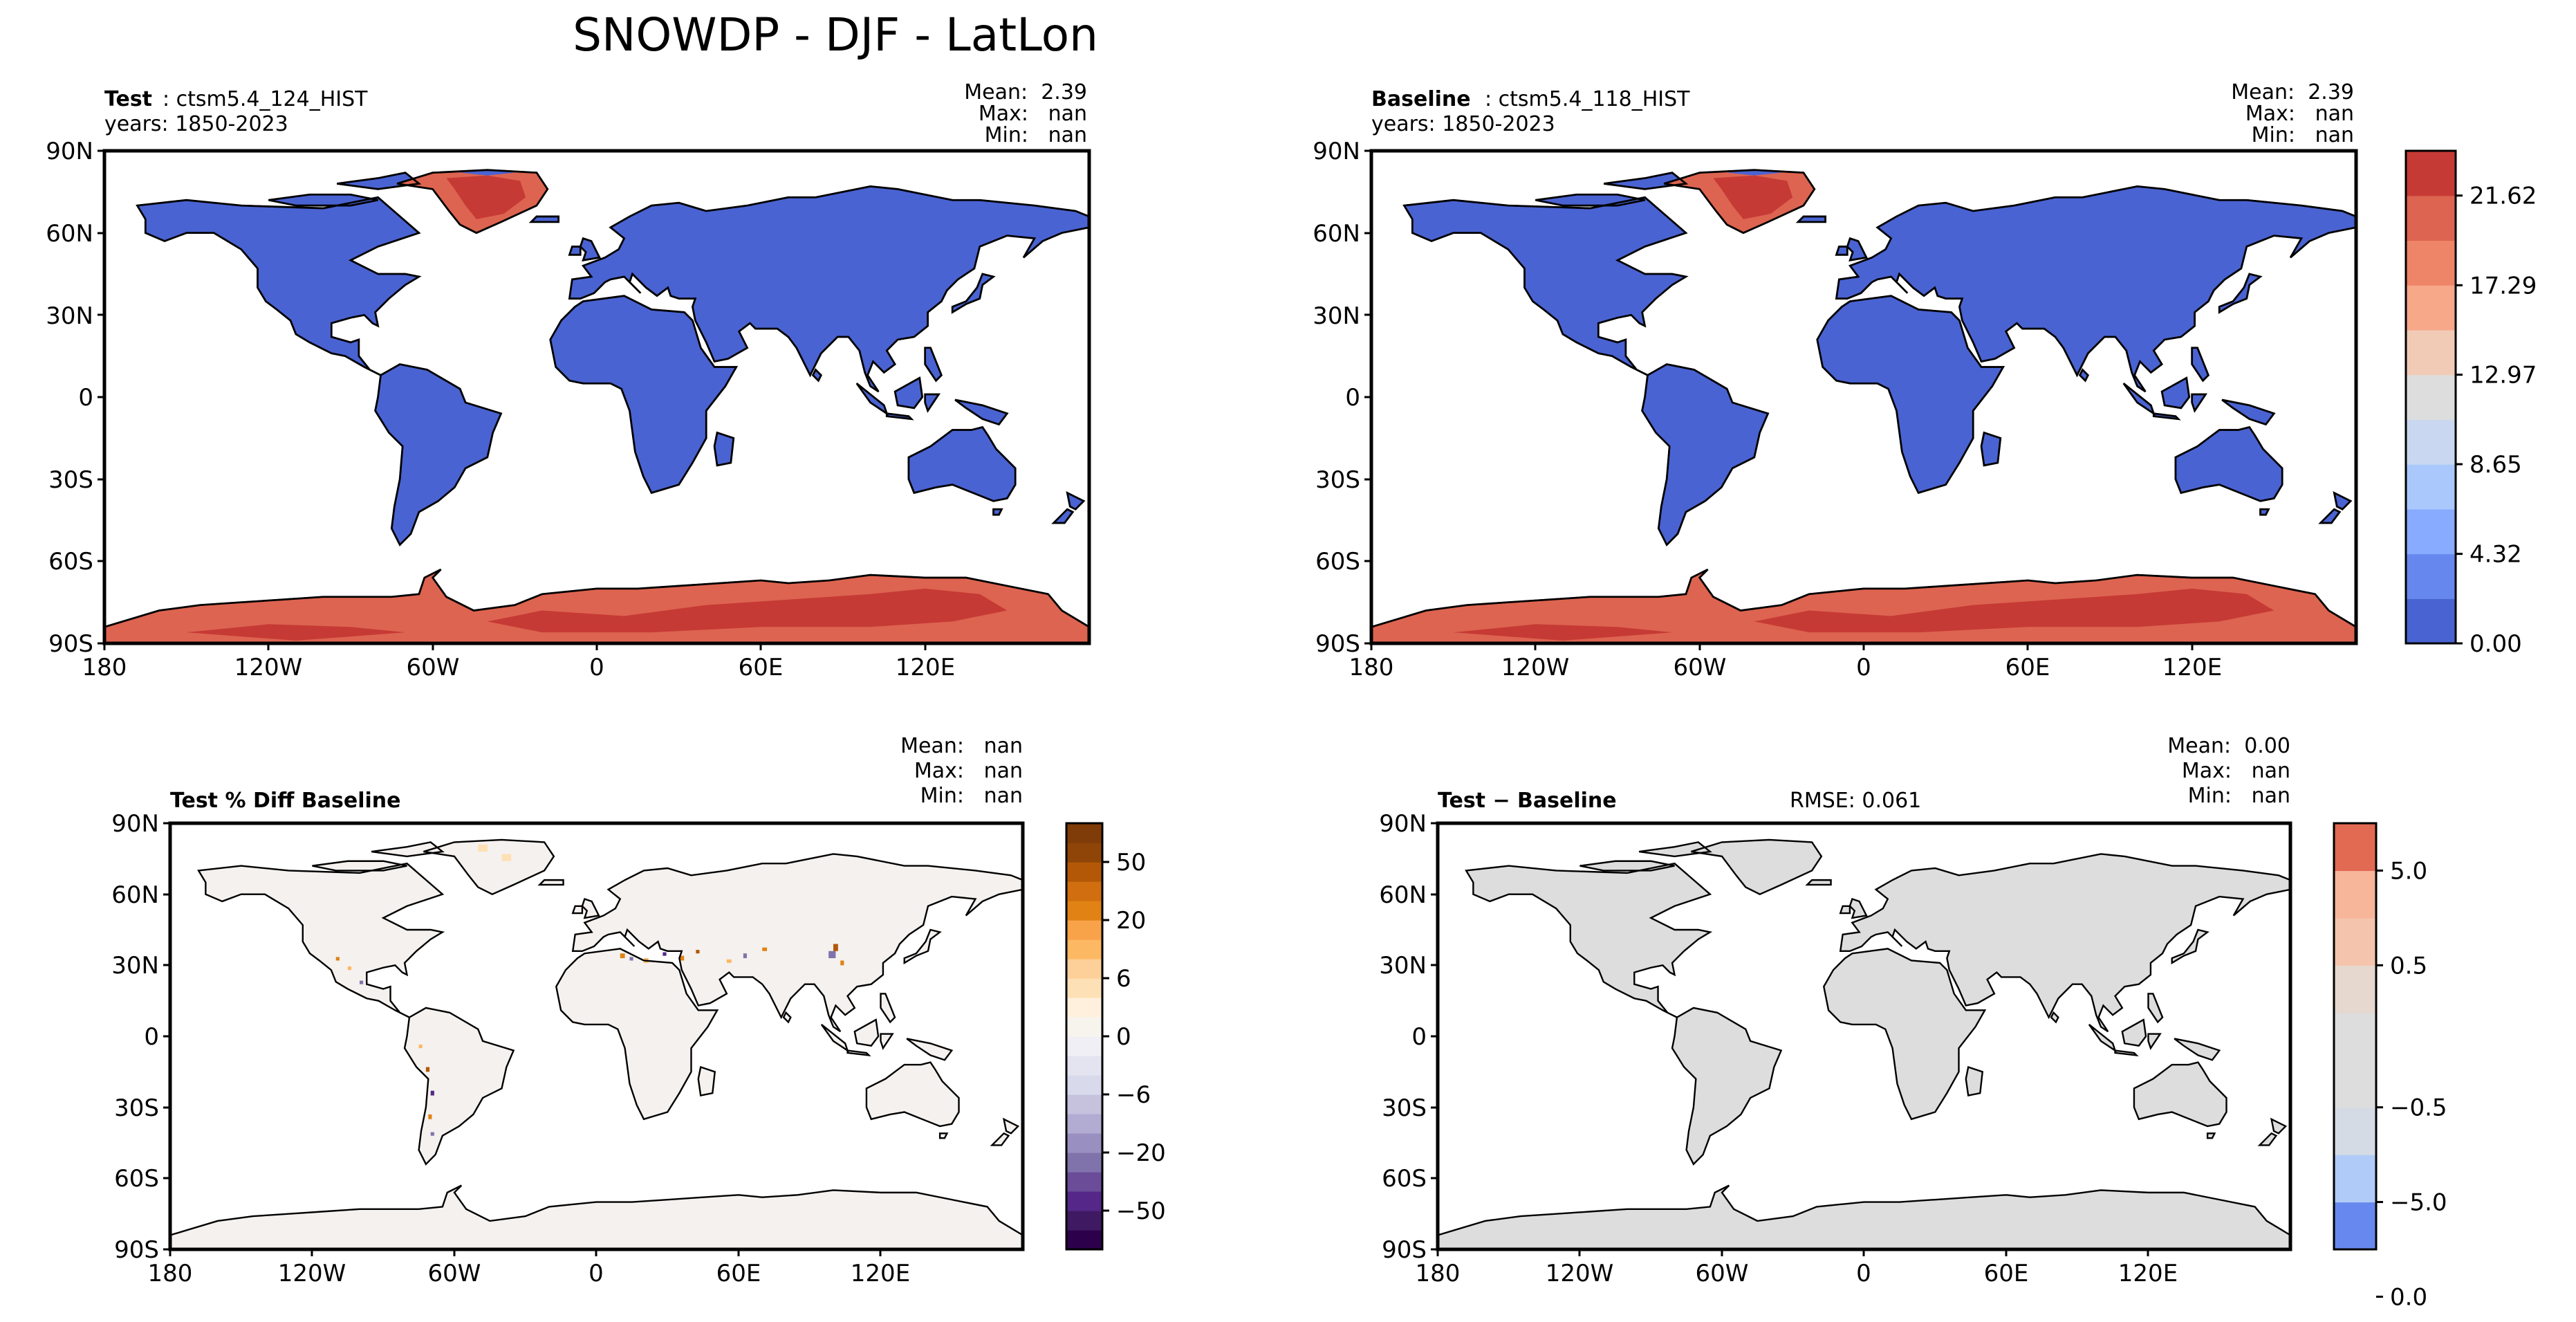 The image size is (2576, 1322). Describe the element at coordinates (1421, 99) in the screenshot. I see `panel-label-bold: Baseline` at that location.